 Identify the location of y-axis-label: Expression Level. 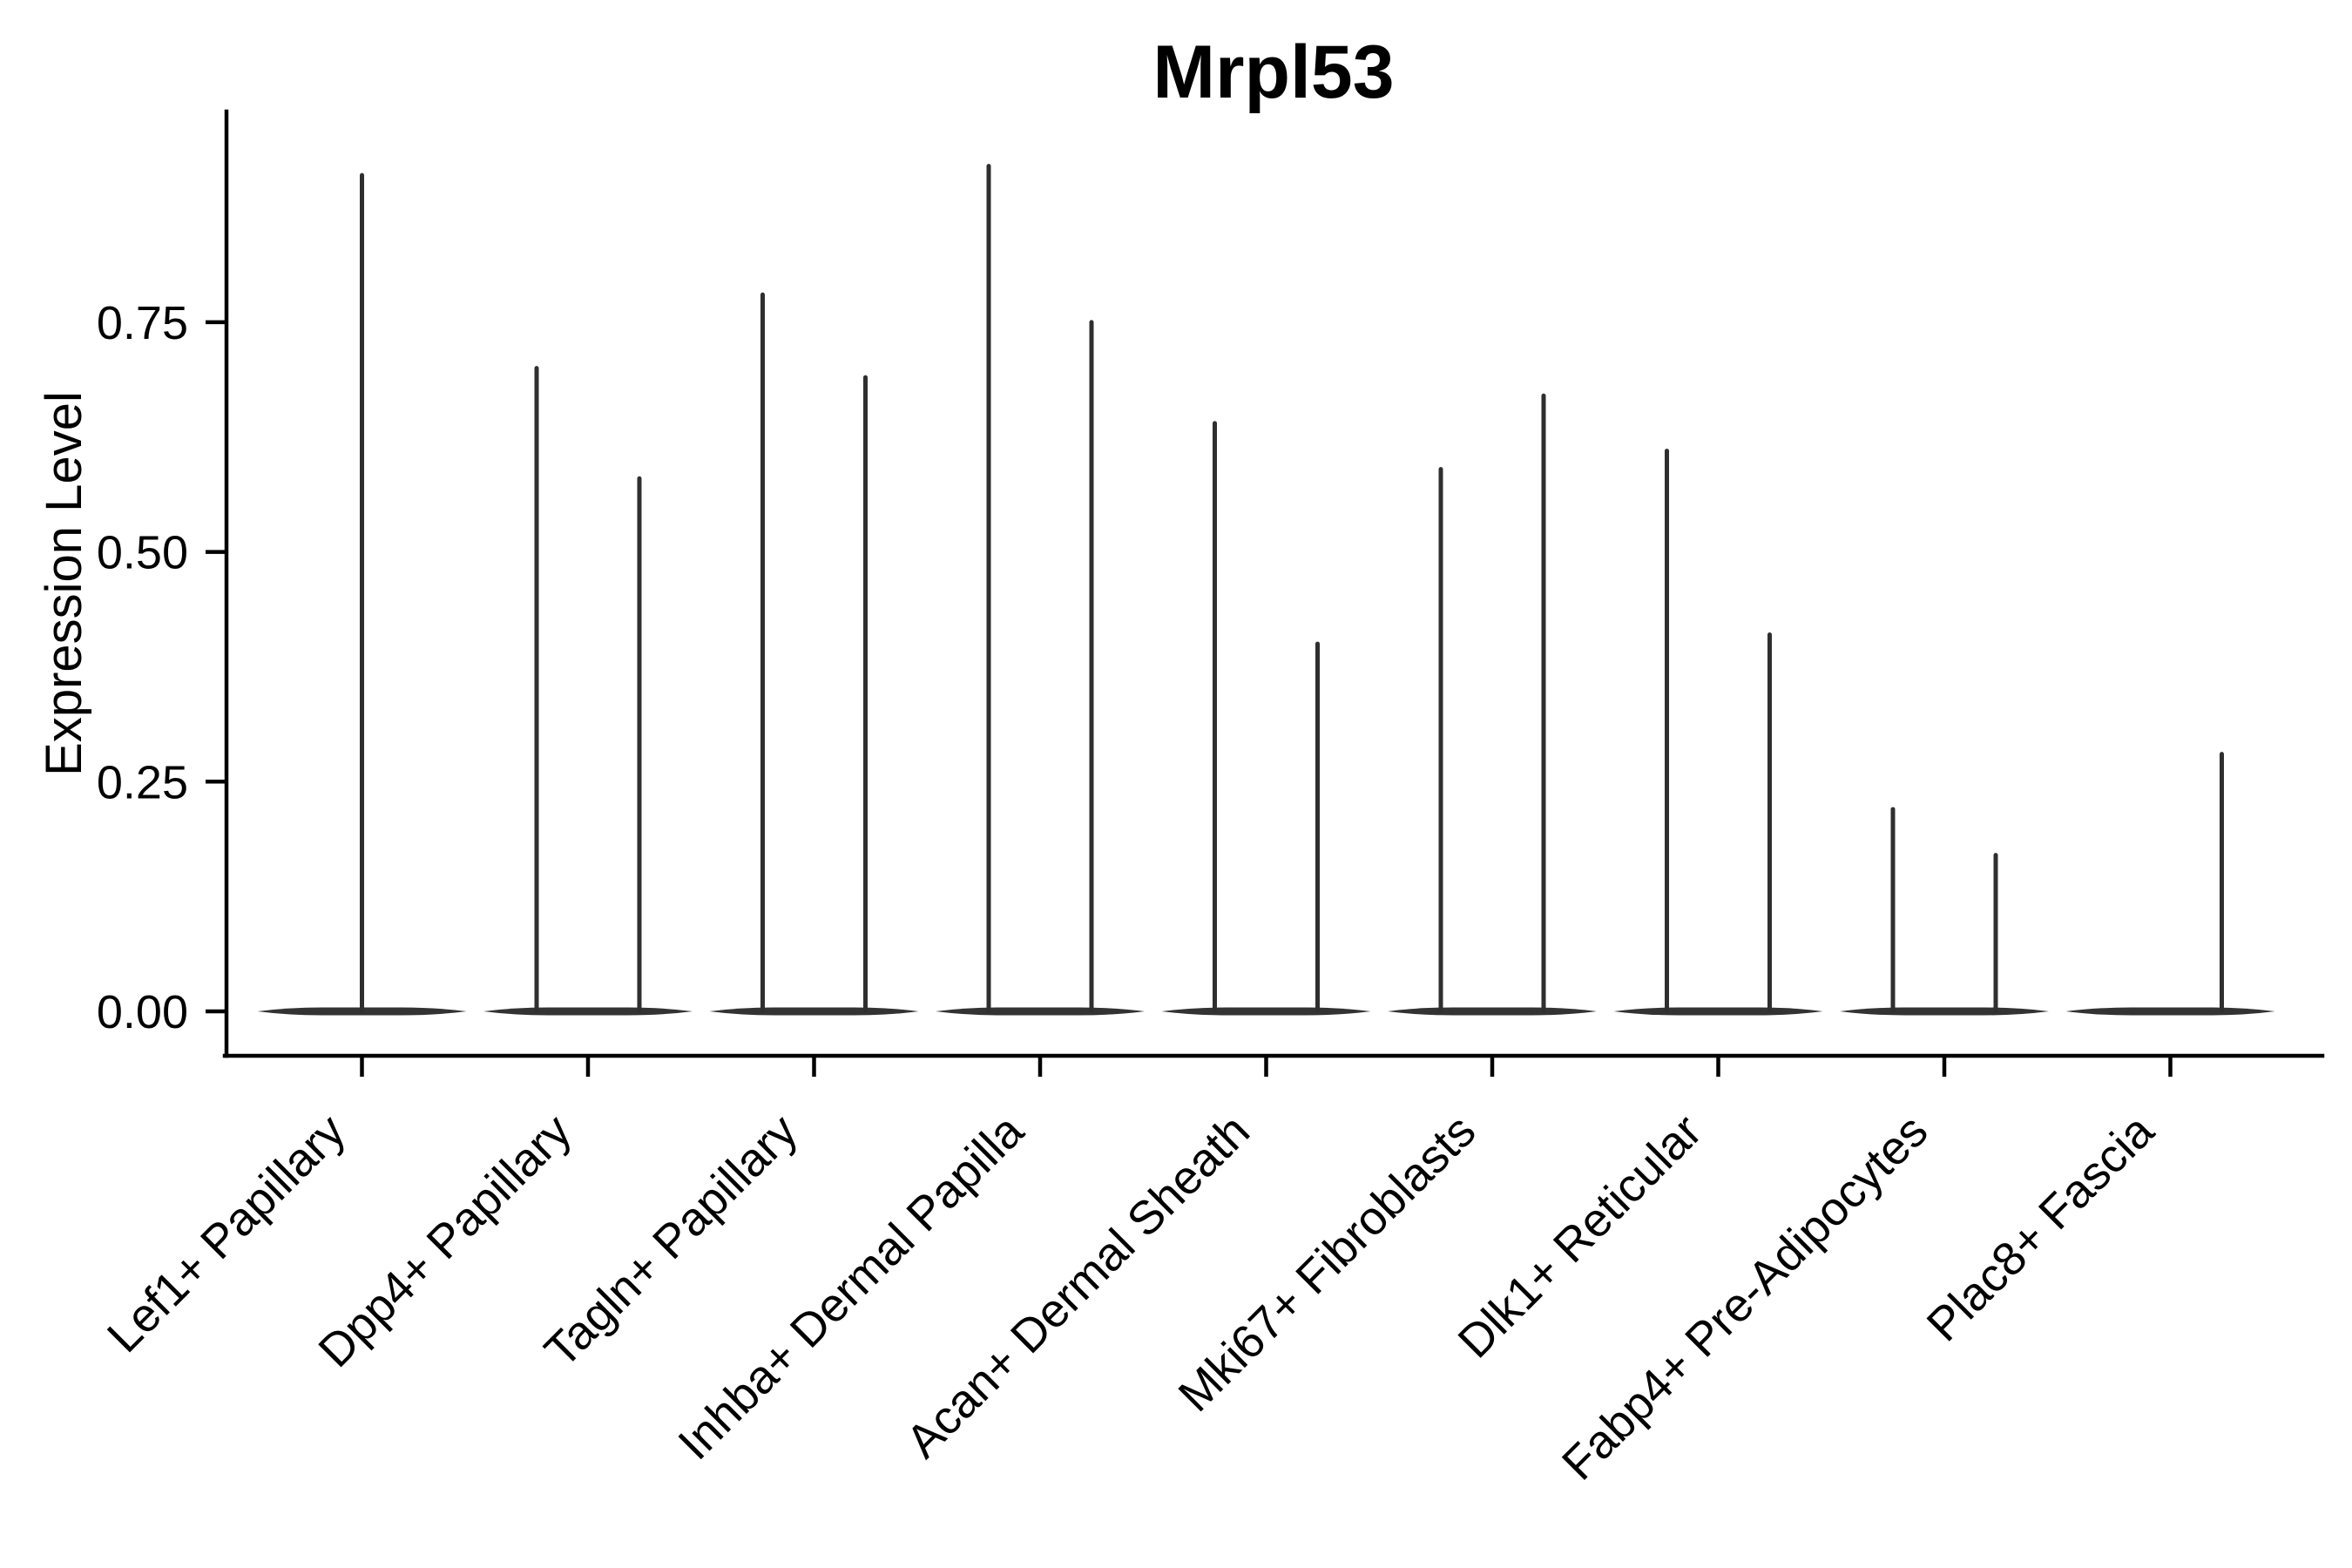
(64, 583).